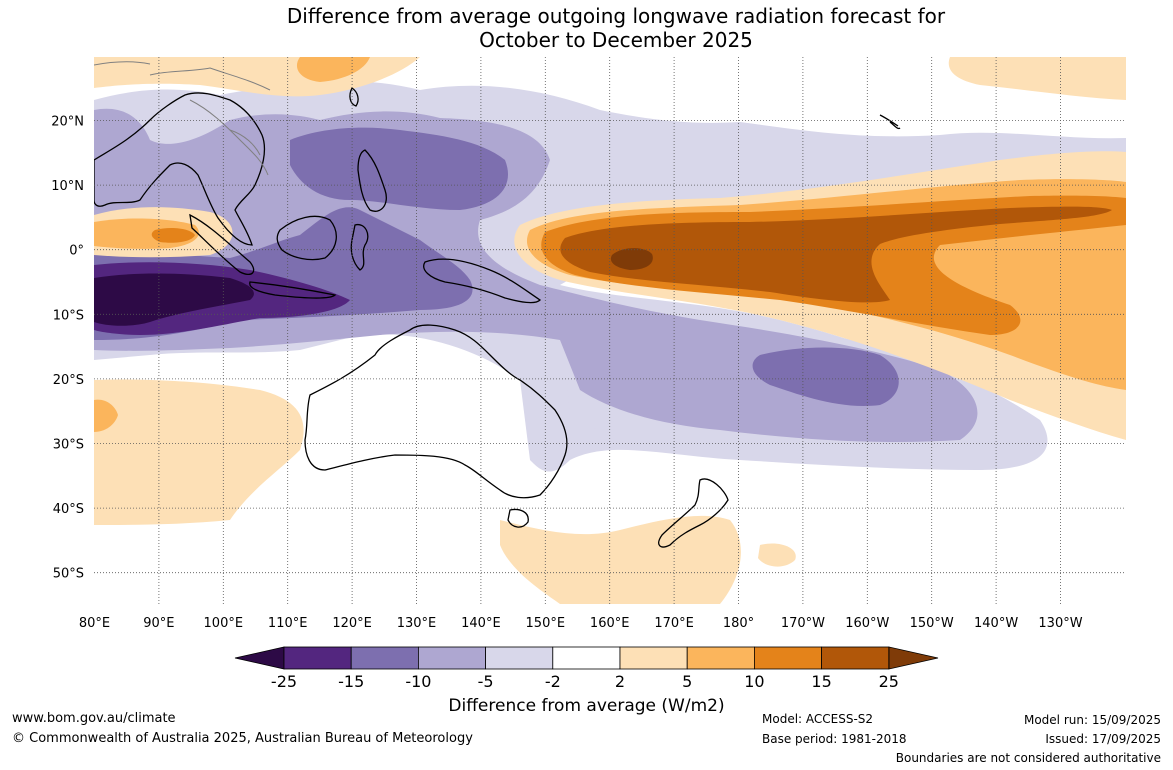 The width and height of the screenshot is (1173, 770). Describe the element at coordinates (674, 623) in the screenshot. I see `longitude-label: 170°E` at that location.